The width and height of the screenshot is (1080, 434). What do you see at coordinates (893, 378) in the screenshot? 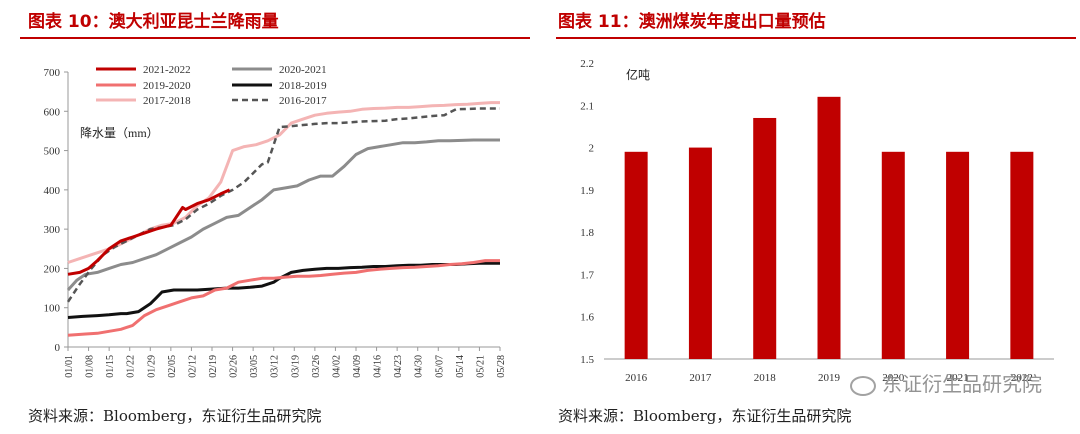
I see `bar-x-tick-label: 2020` at bounding box center [893, 378].